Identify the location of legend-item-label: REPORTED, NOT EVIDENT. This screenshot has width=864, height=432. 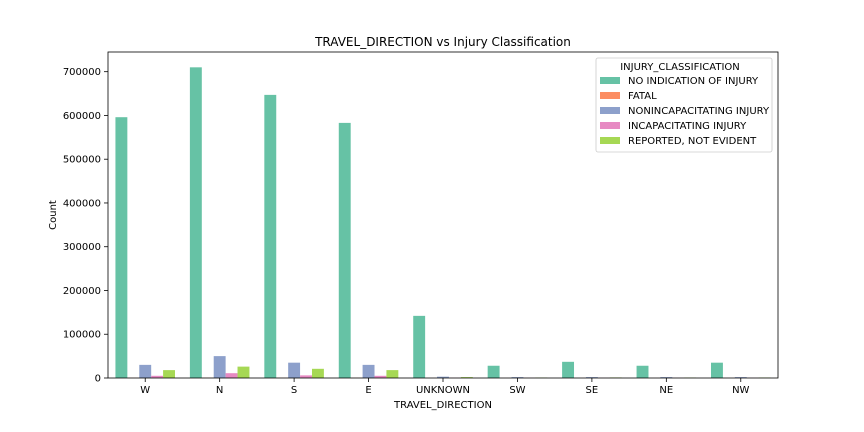
(692, 141).